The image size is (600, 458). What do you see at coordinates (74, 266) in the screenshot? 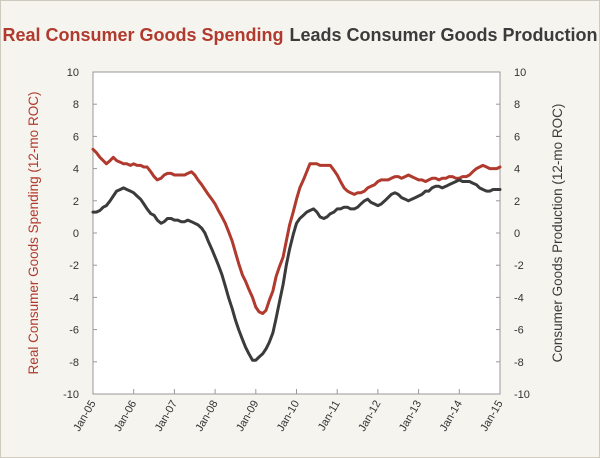
I see `y-left-tick-label: -2` at bounding box center [74, 266].